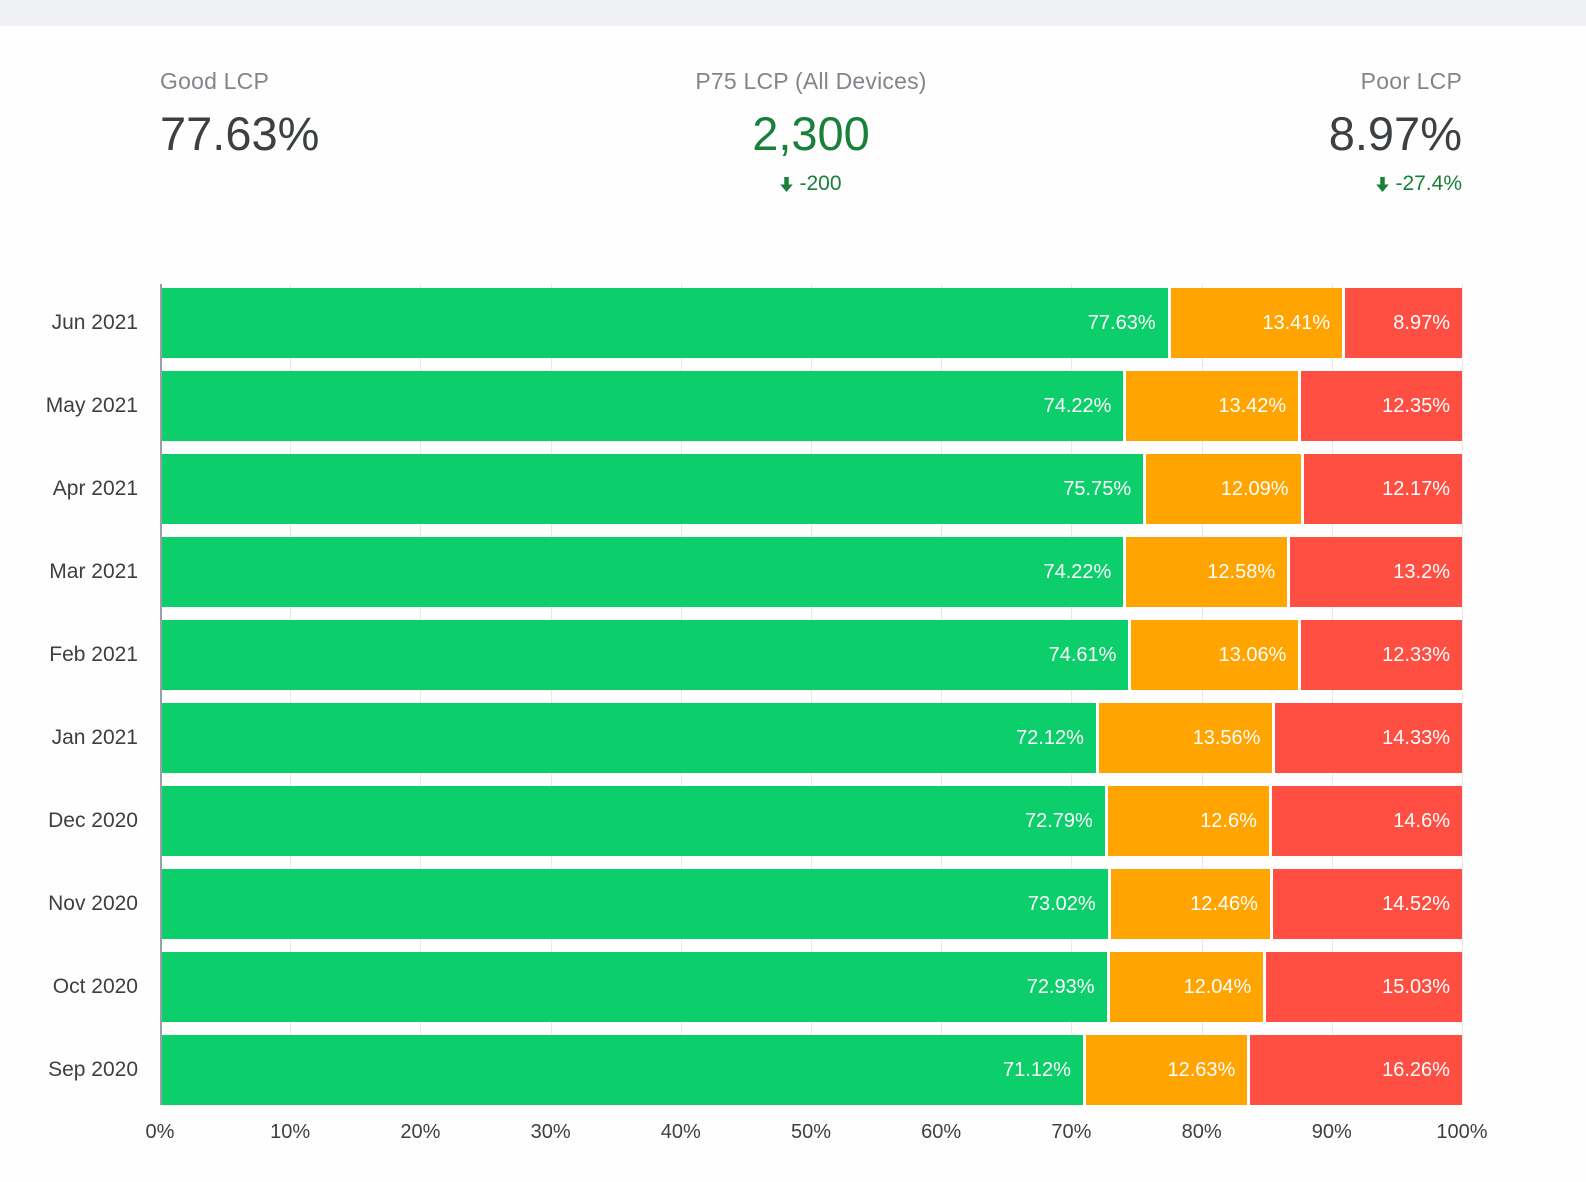  Describe the element at coordinates (214, 81) in the screenshot. I see `good-lcp-label: Good LCP` at that location.